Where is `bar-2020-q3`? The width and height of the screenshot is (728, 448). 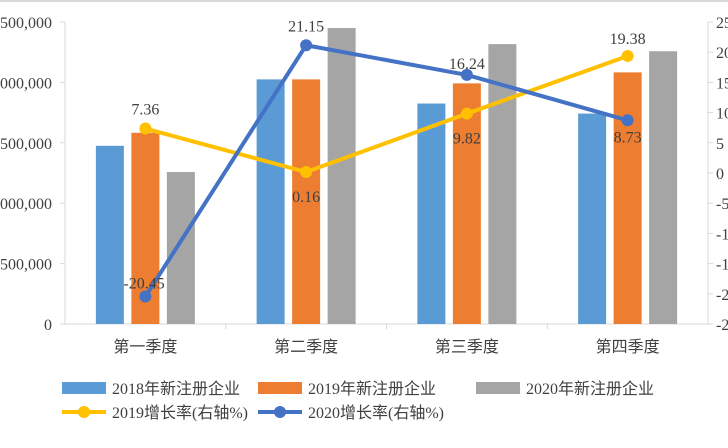 bar-2020-q3 is located at coordinates (502, 184).